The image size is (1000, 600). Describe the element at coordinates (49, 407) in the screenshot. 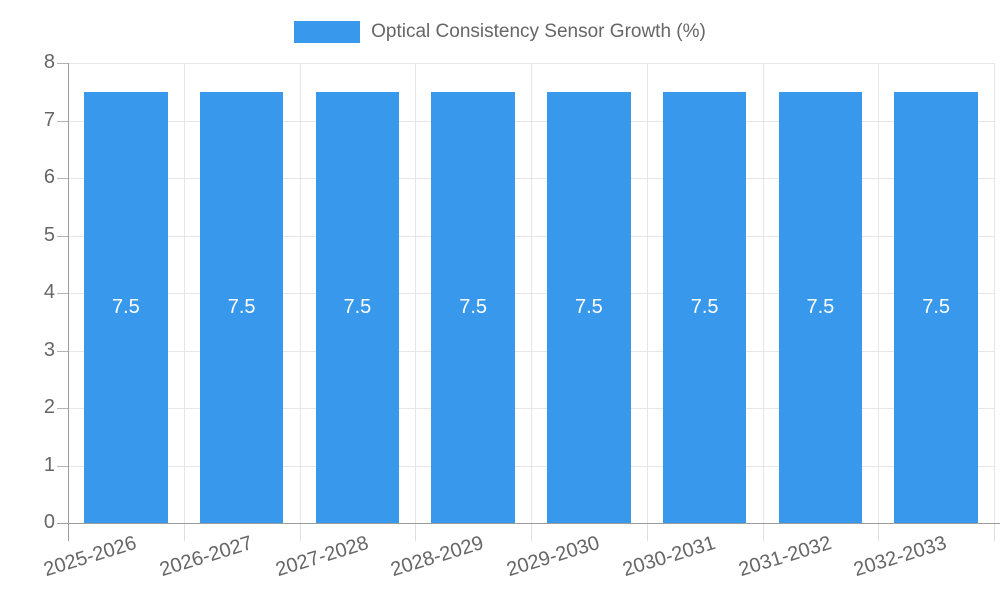

I see `y-tick-label: 2` at that location.